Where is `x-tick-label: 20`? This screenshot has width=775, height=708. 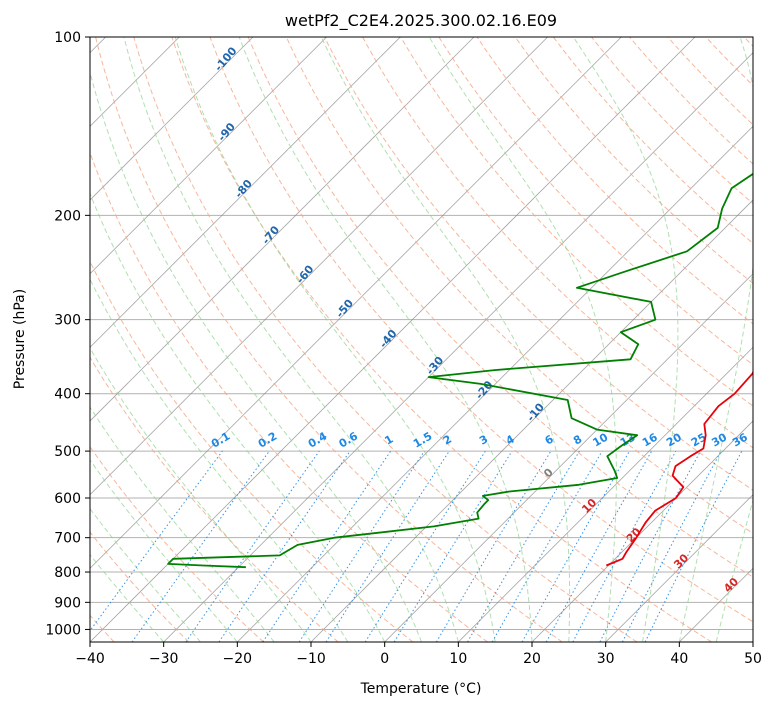 x-tick-label: 20 is located at coordinates (532, 659).